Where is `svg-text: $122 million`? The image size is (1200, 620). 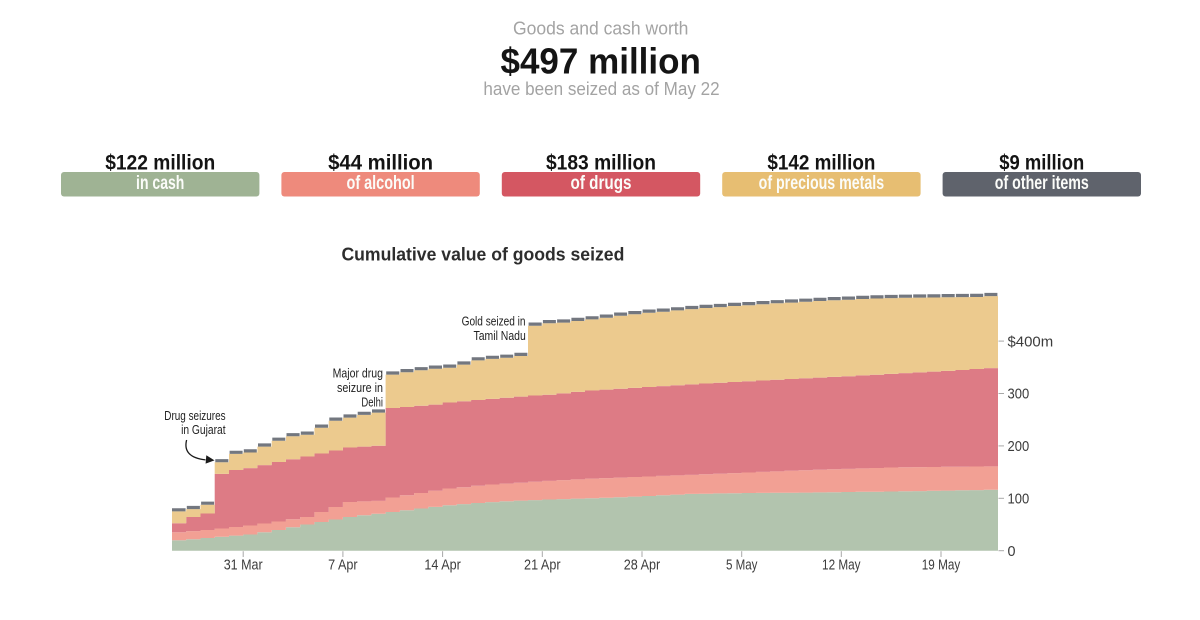
svg-text: $122 million is located at coordinates (160, 163).